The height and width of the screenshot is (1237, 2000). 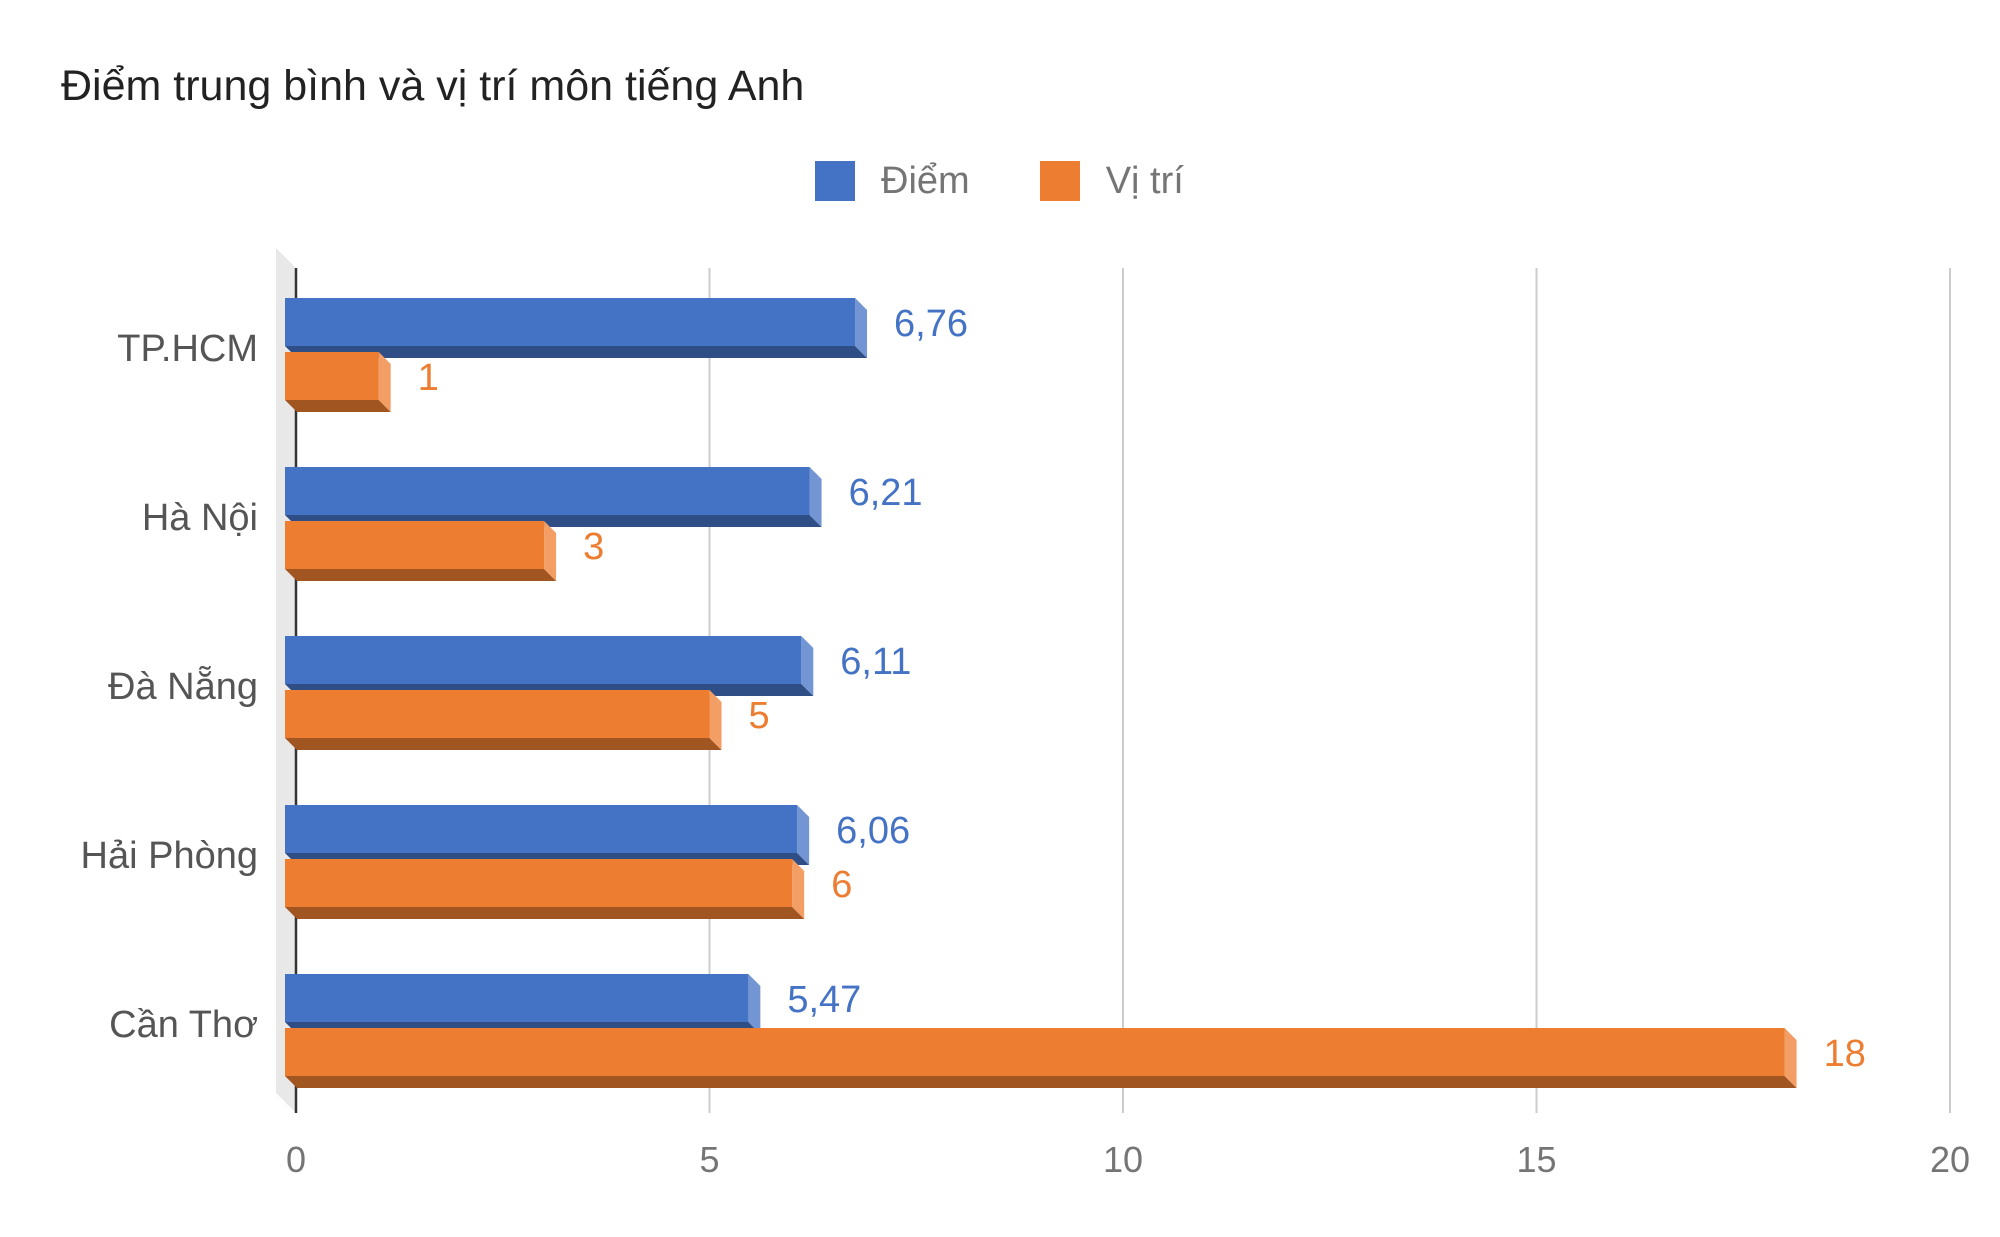 I want to click on x-tick-label: 20, so click(x=1950, y=1159).